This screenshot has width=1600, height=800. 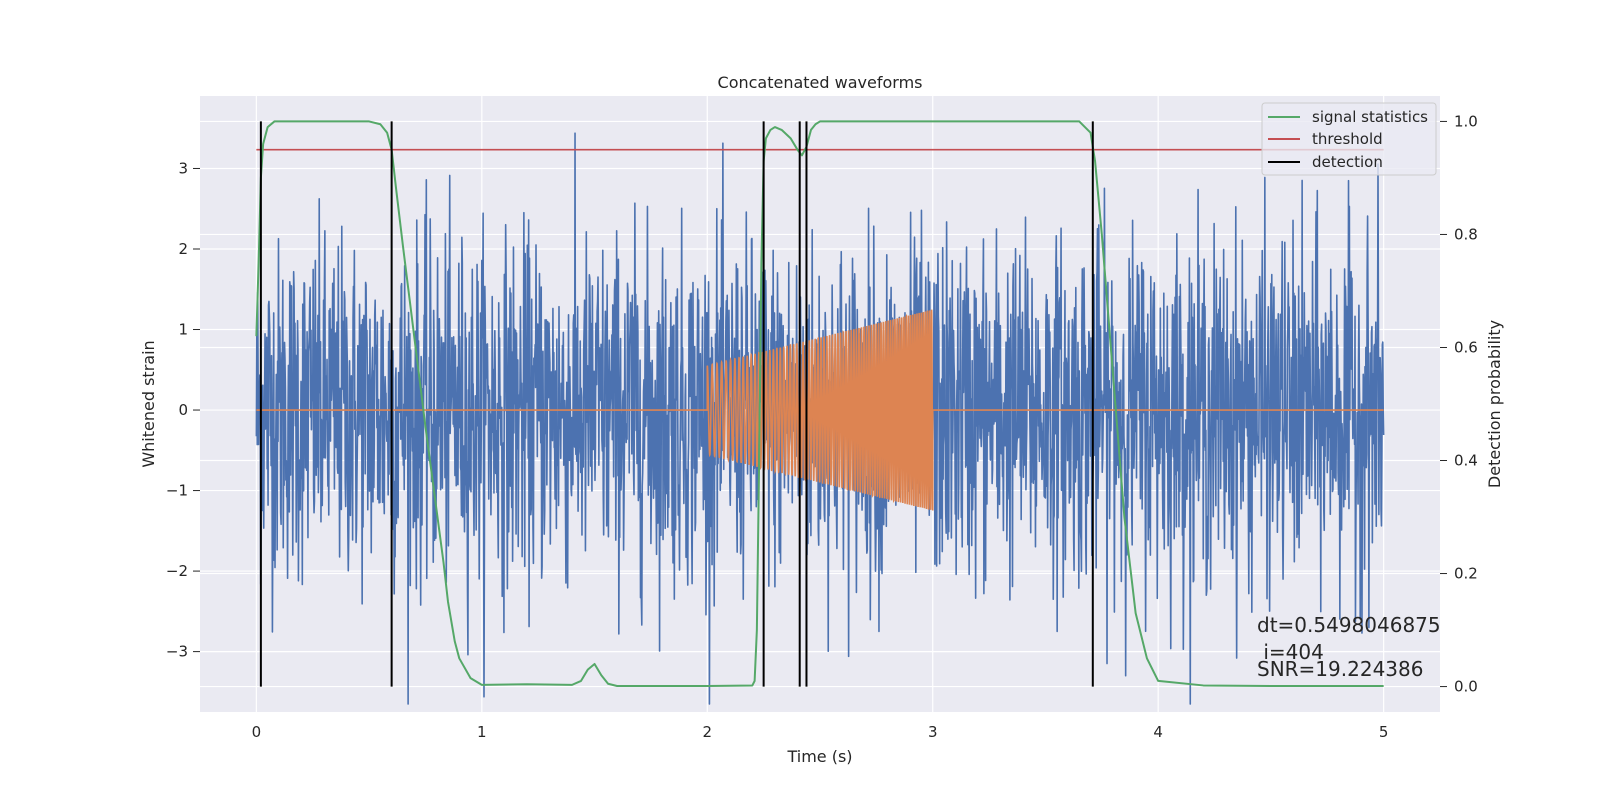 What do you see at coordinates (482, 732) in the screenshot?
I see `x-tick-label: 1` at bounding box center [482, 732].